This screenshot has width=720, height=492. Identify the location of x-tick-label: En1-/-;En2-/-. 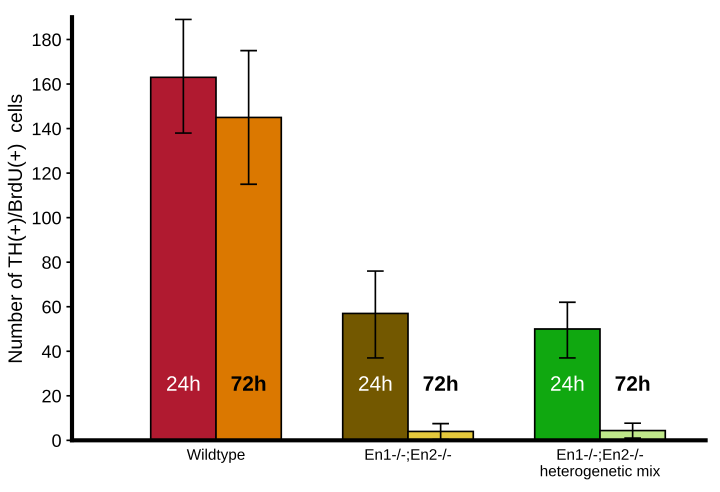
(409, 455).